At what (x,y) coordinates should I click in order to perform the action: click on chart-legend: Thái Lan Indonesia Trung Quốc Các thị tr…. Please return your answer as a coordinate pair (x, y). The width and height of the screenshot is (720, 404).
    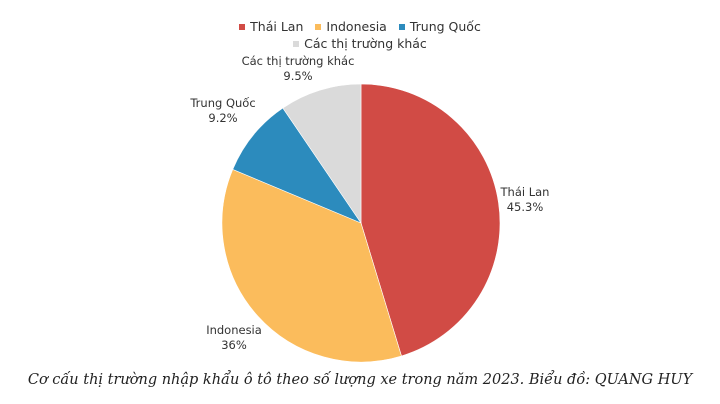
    Looking at the image, I should click on (360, 35).